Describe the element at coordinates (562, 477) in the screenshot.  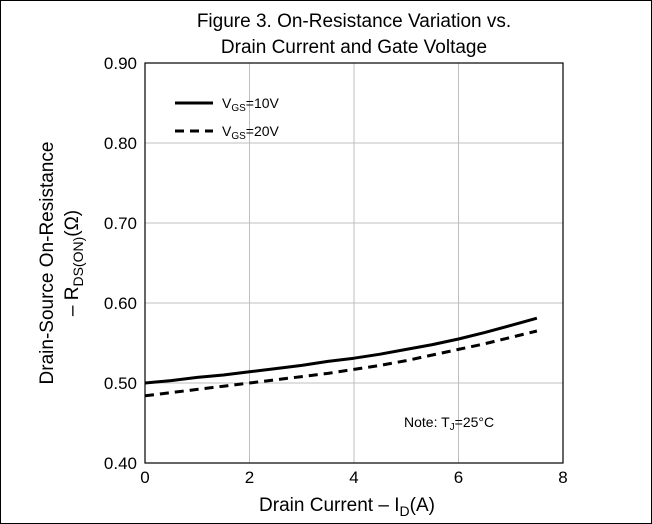
I see `x-tick-label: 8` at that location.